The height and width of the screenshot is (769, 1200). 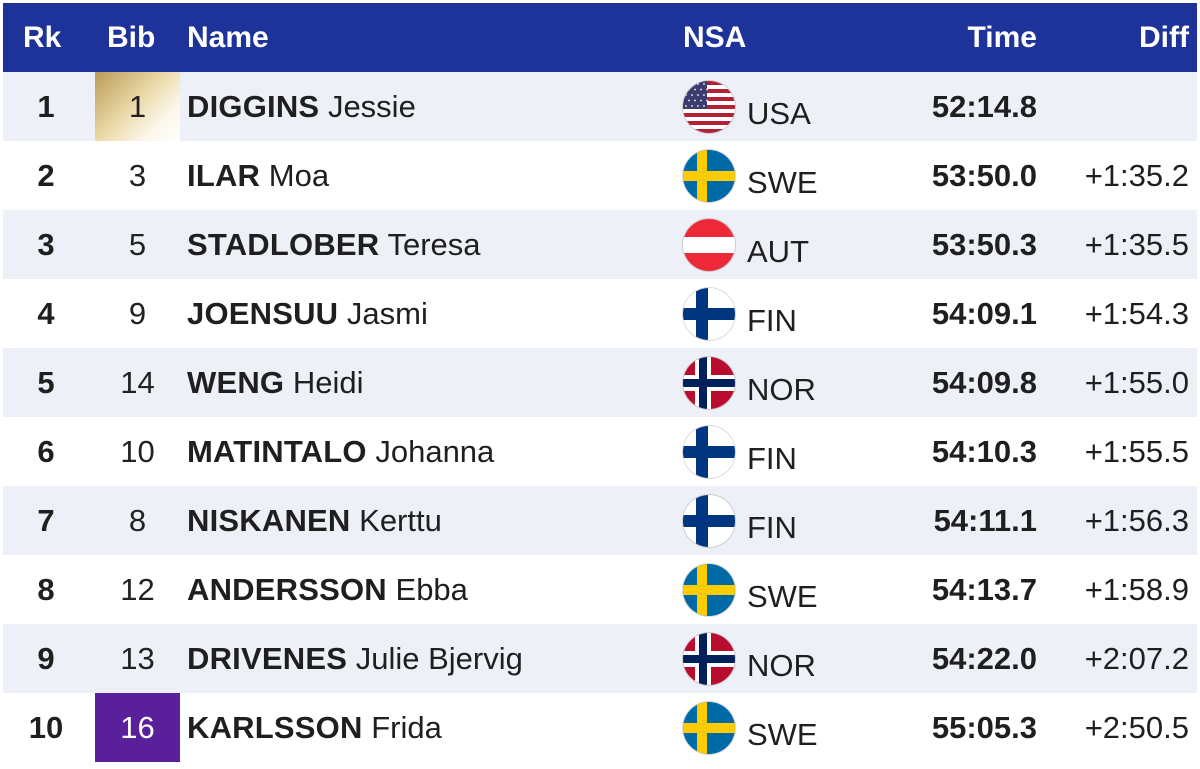 I want to click on table-row-2: 2 3 ILAR Moa SWE 53:50.0 +1:35.2, so click(x=600, y=175).